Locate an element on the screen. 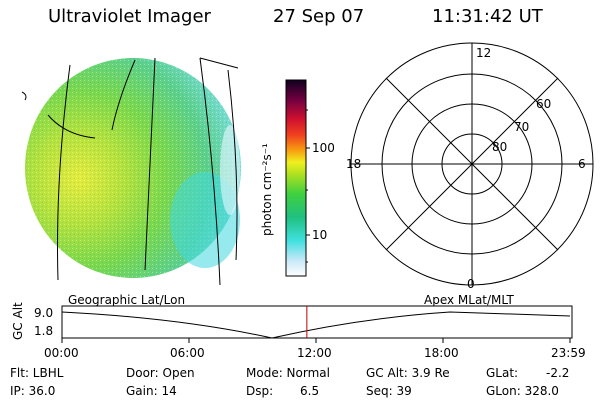 The height and width of the screenshot is (400, 600). colorbar-tick-100: 100 is located at coordinates (323, 148).